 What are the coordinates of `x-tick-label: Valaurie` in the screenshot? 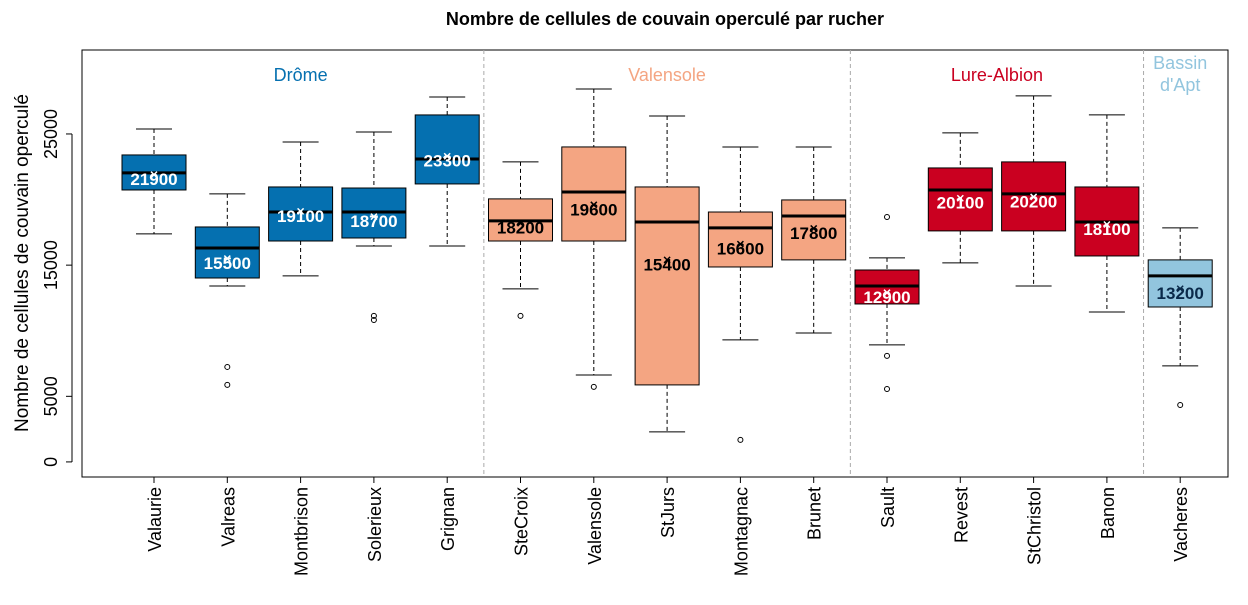 It's located at (155, 519).